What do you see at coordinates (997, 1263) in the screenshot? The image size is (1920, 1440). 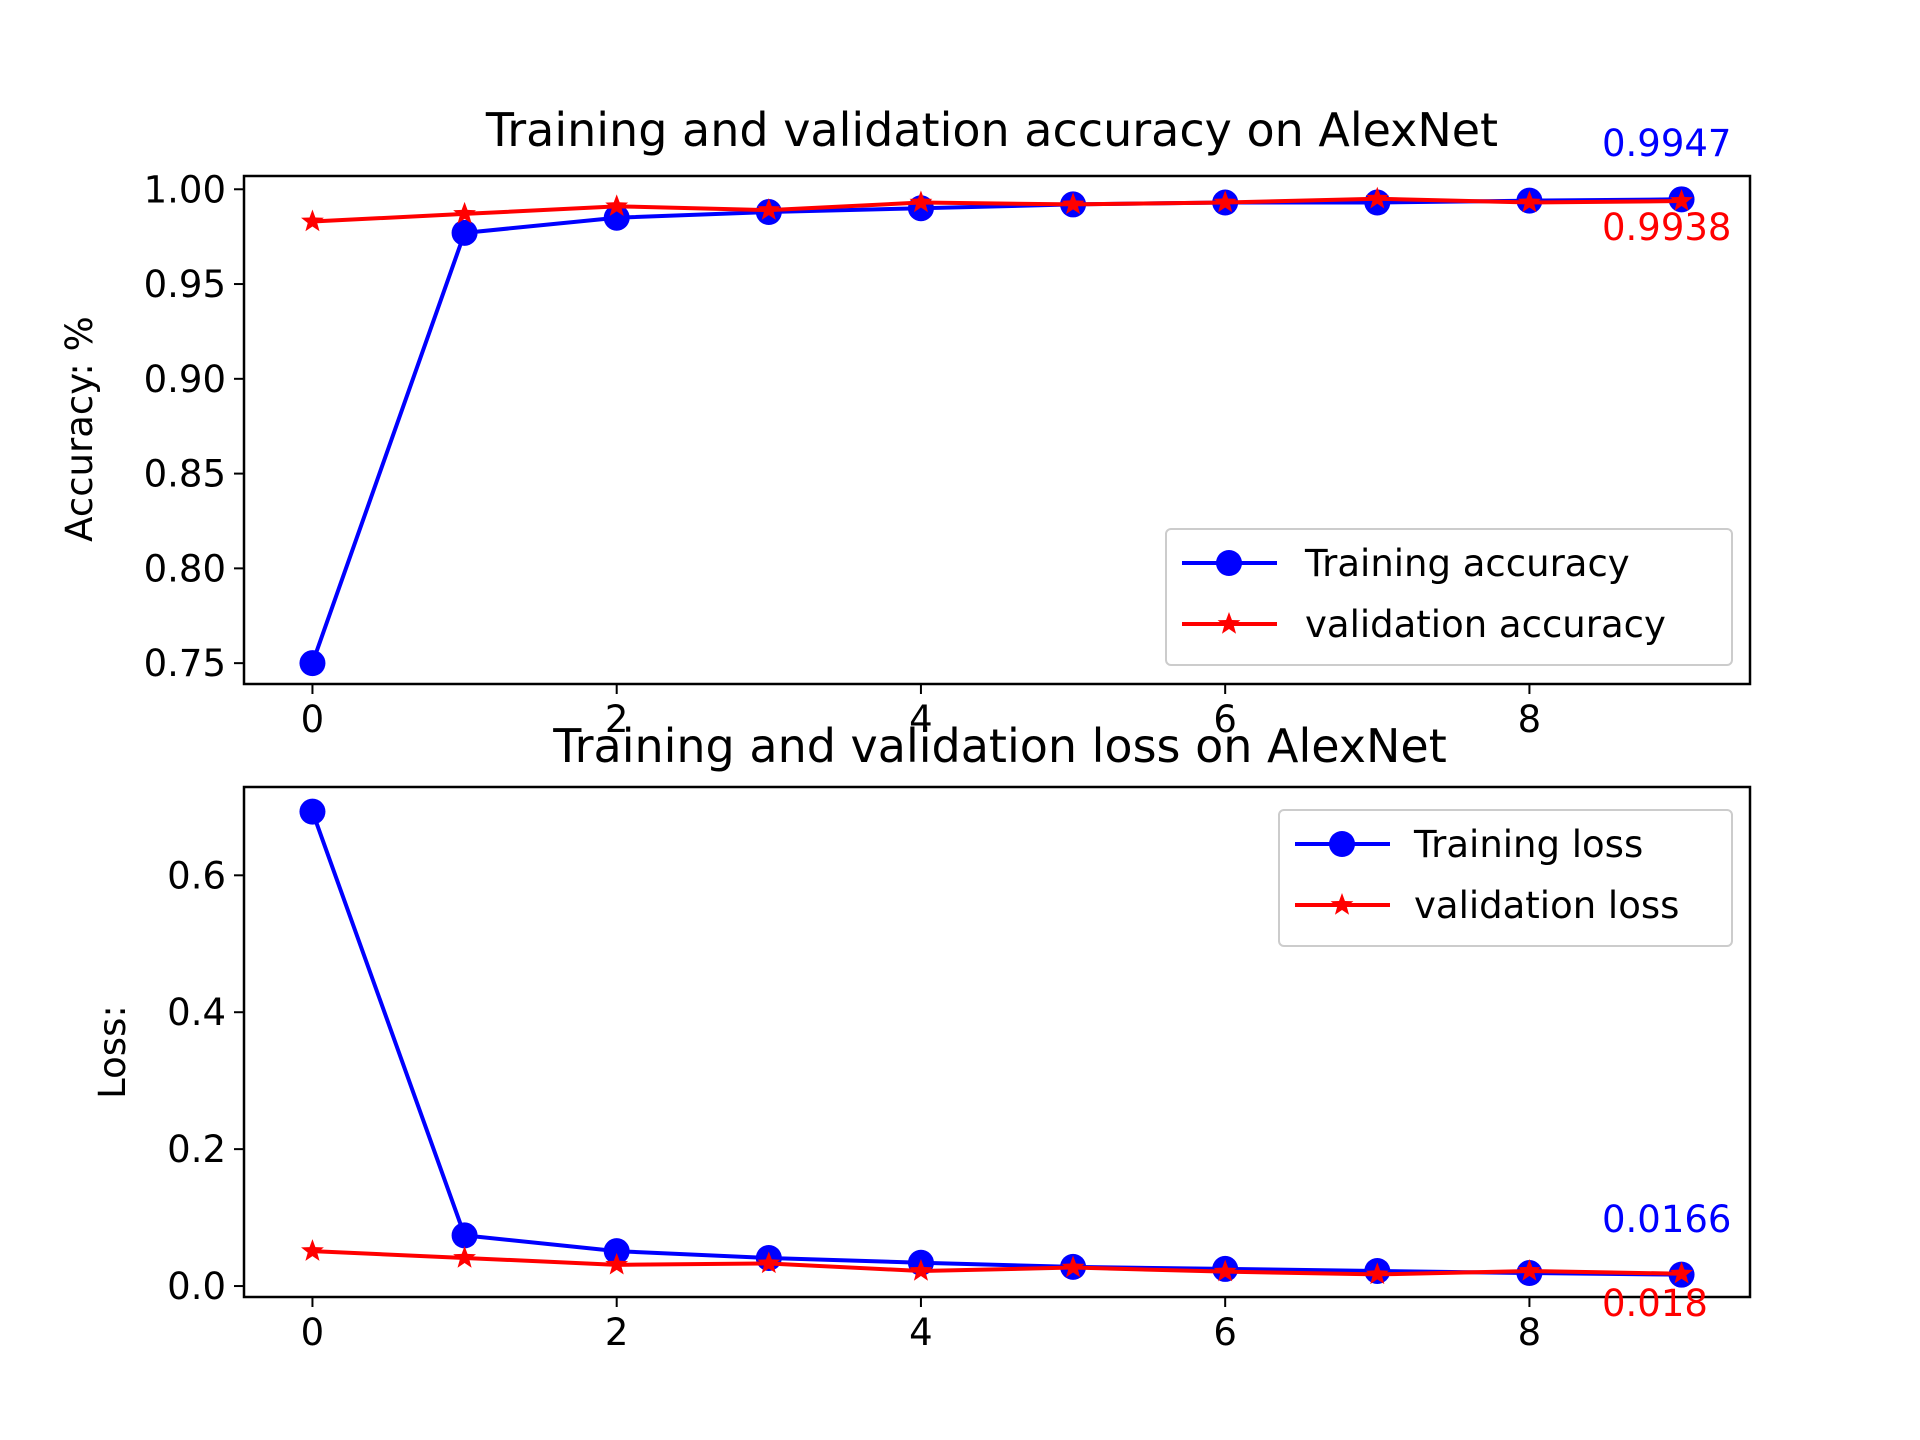 I see `validation-loss-line` at bounding box center [997, 1263].